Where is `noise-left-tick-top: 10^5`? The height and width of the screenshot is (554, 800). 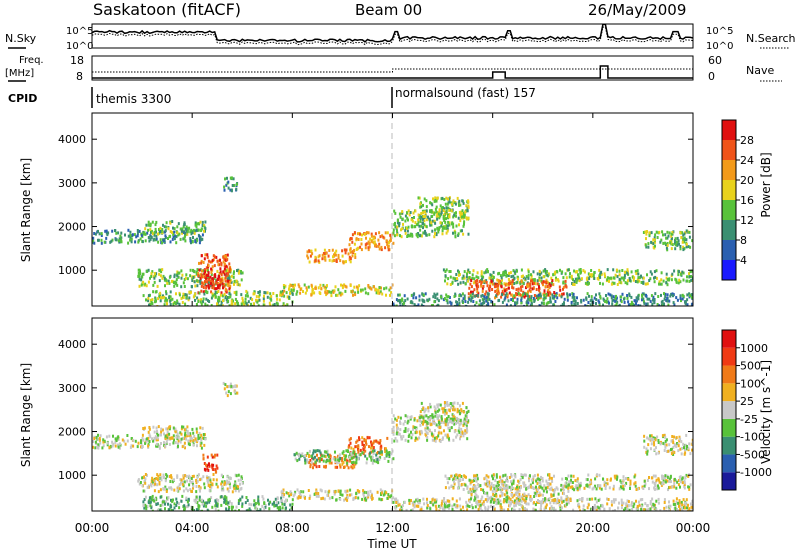 noise-left-tick-top: 10^5 is located at coordinates (79, 31).